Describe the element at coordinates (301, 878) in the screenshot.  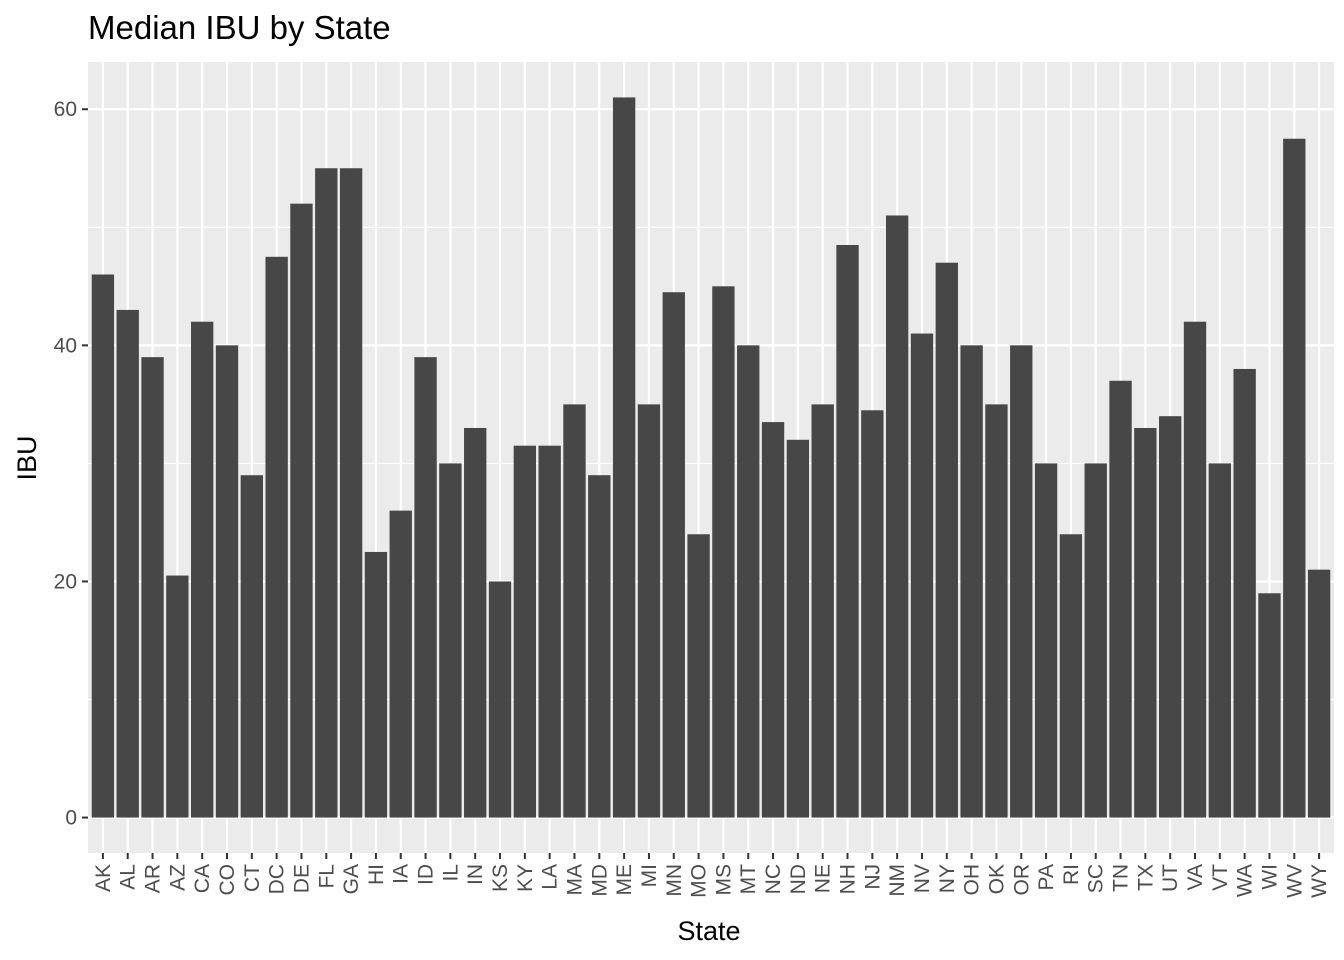
I see `x-tick-label: DE` at that location.